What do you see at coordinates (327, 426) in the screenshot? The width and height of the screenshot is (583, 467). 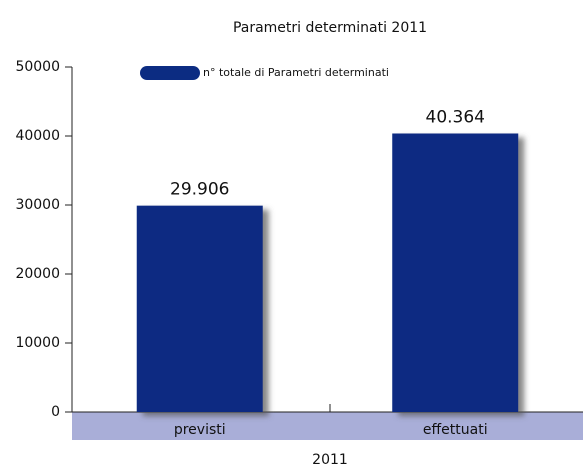 I see `floor-band` at bounding box center [327, 426].